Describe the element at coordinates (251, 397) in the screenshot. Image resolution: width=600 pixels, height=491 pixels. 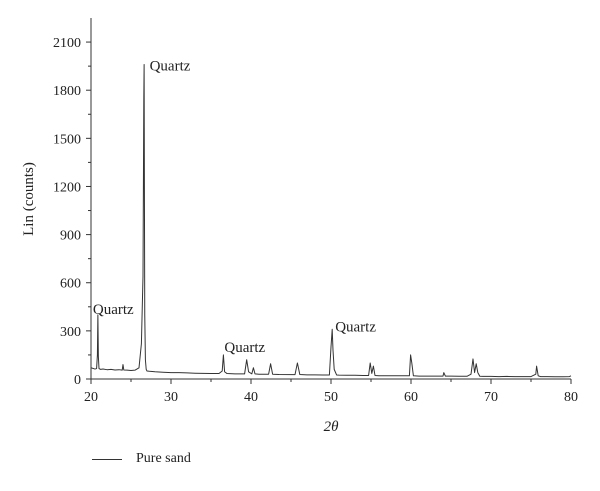
I see `x-tick-label: 40` at that location.